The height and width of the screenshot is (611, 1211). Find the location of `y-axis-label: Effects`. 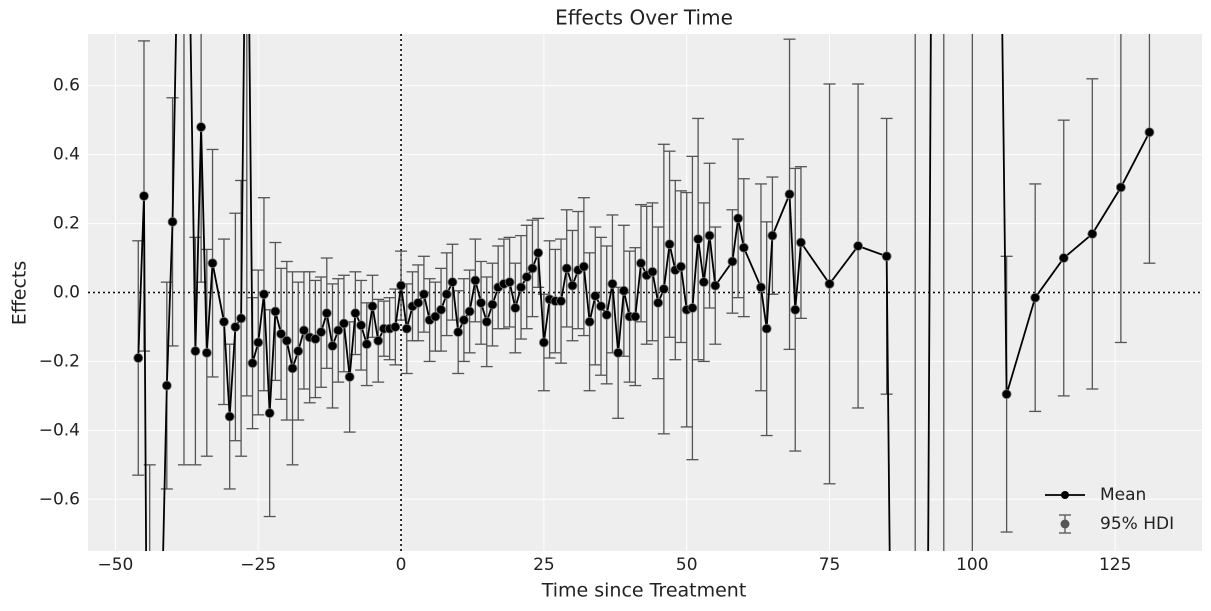

y-axis-label: Effects is located at coordinates (20, 293).